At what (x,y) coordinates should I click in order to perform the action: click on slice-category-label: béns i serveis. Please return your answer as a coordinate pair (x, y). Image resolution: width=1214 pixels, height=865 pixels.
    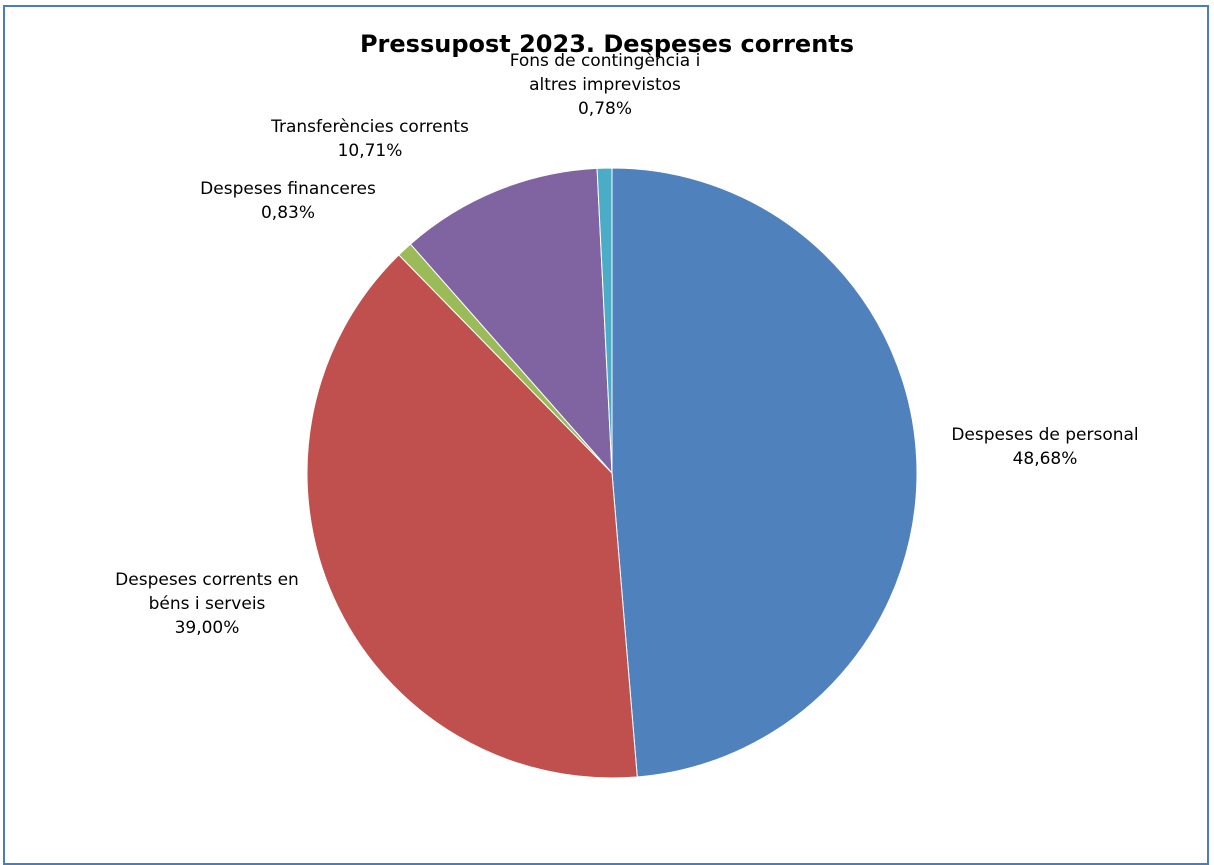
    Looking at the image, I should click on (207, 604).